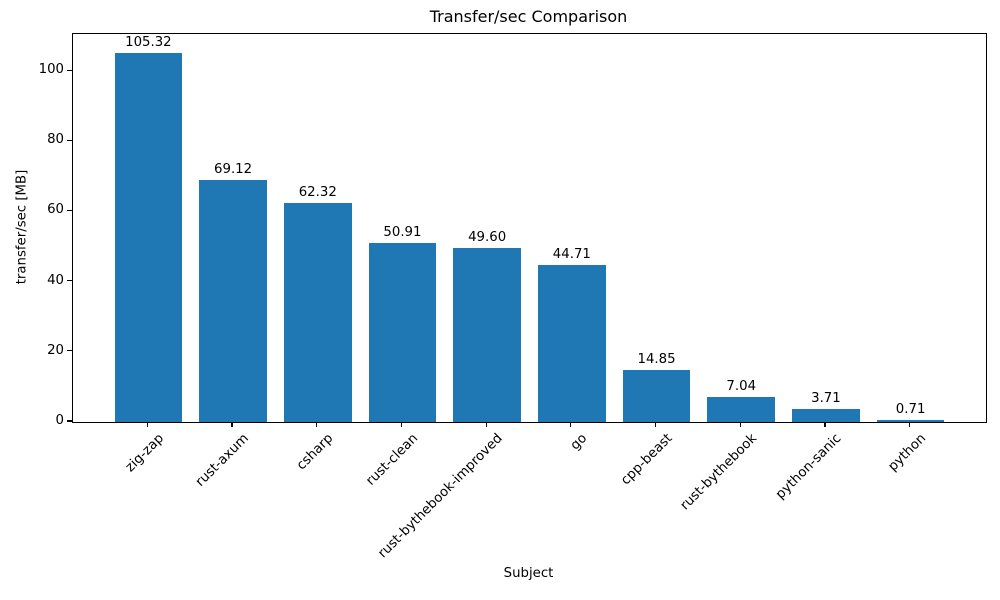  What do you see at coordinates (222, 460) in the screenshot?
I see `x-tick-label-rust-axum: rust-axum` at bounding box center [222, 460].